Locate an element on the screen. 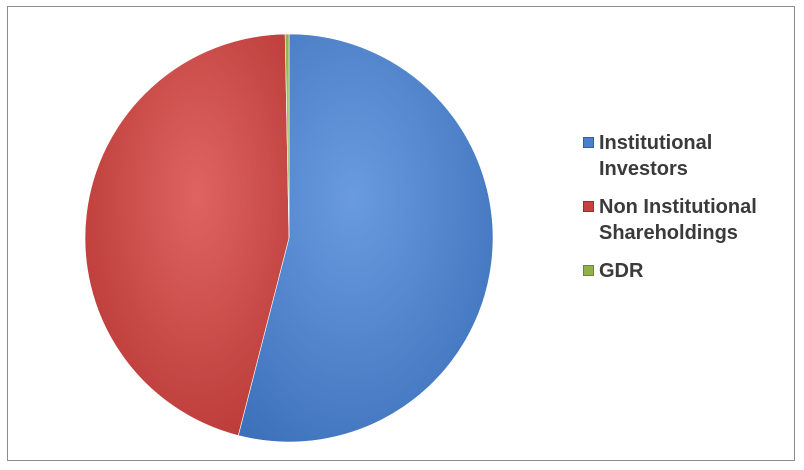  legend-label-institutional-investors: Institutional Investors is located at coordinates (656, 156).